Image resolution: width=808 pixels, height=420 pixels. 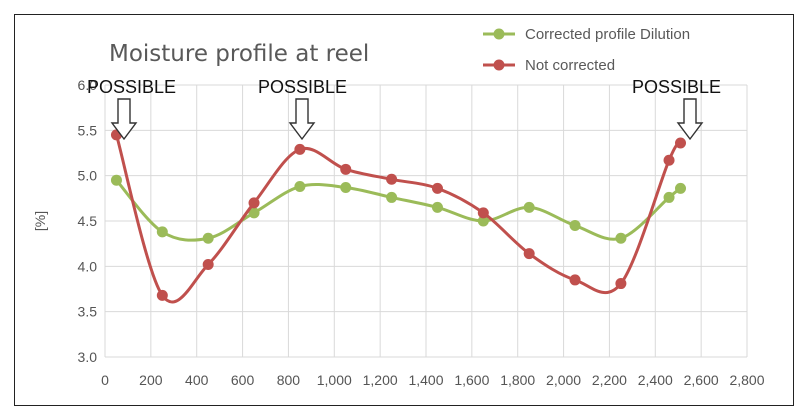 I want to click on x-tick-label: 600, so click(x=243, y=380).